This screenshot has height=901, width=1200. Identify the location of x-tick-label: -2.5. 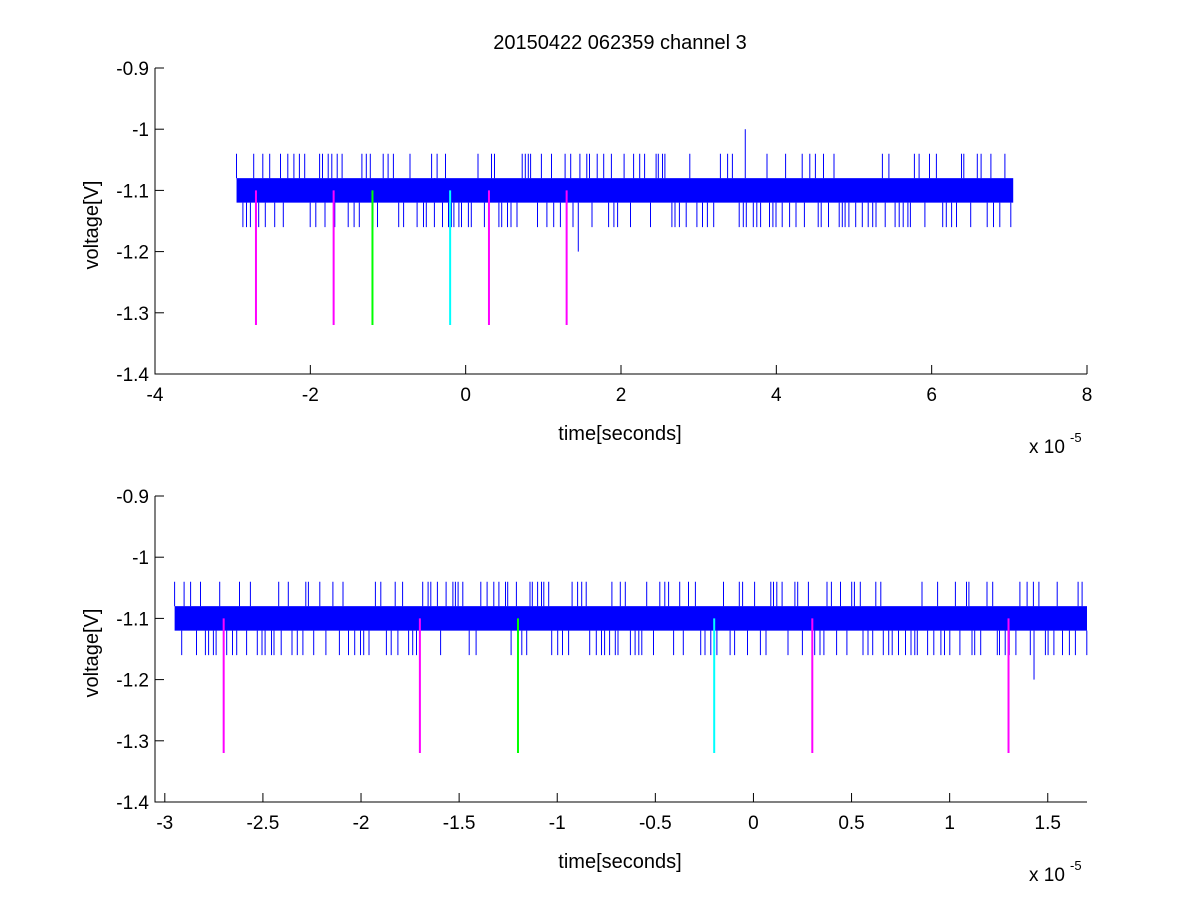
(263, 823).